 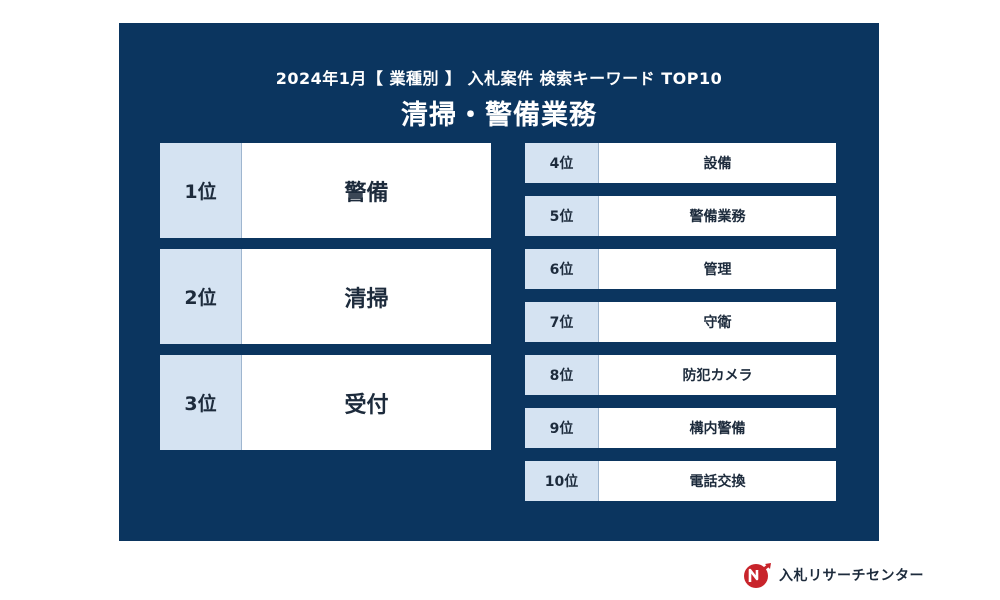 What do you see at coordinates (717, 164) in the screenshot?
I see `keyword-label: 設備` at bounding box center [717, 164].